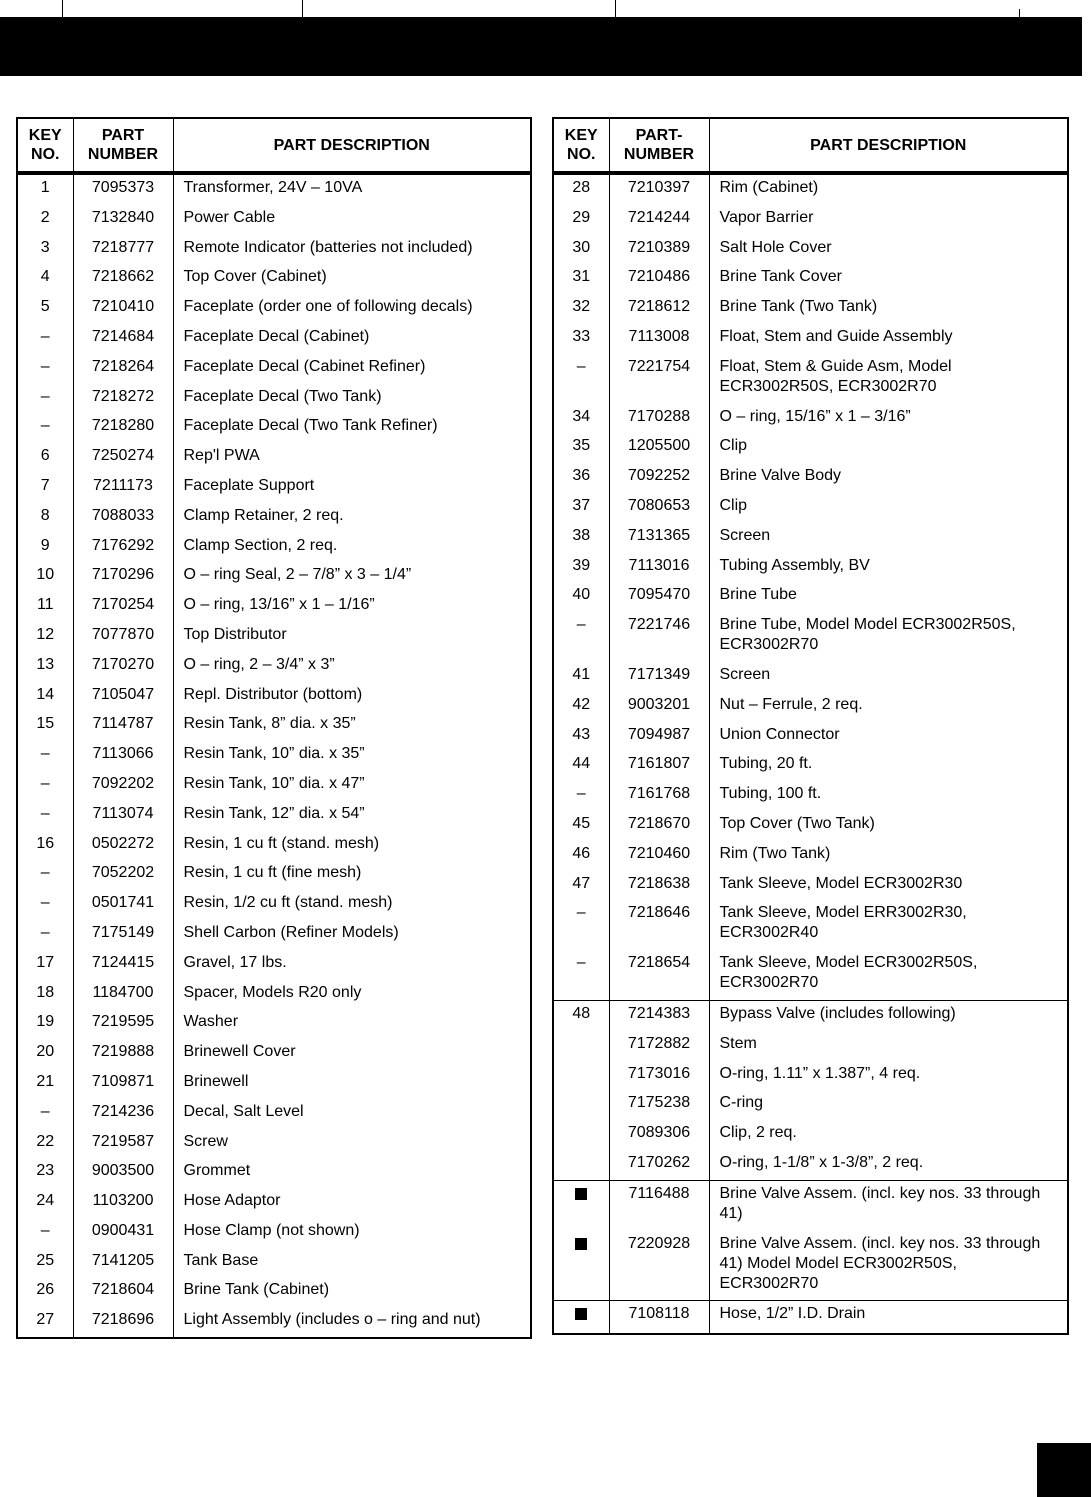  I want to click on table-row: 14 7105047 Repl. Distributor (bottom), so click(273, 696).